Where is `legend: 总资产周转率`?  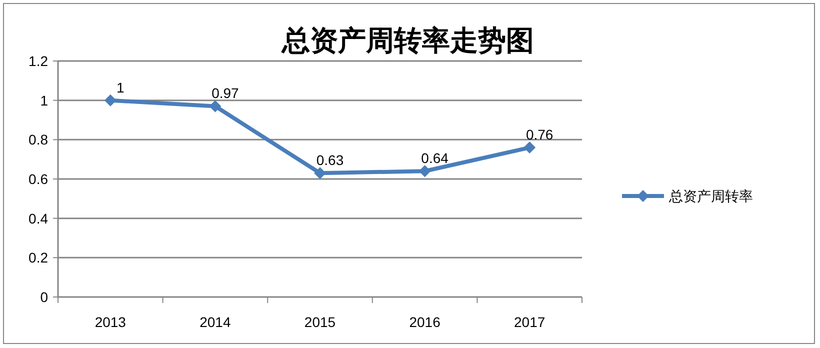
legend: 总资产周转率 is located at coordinates (687, 196).